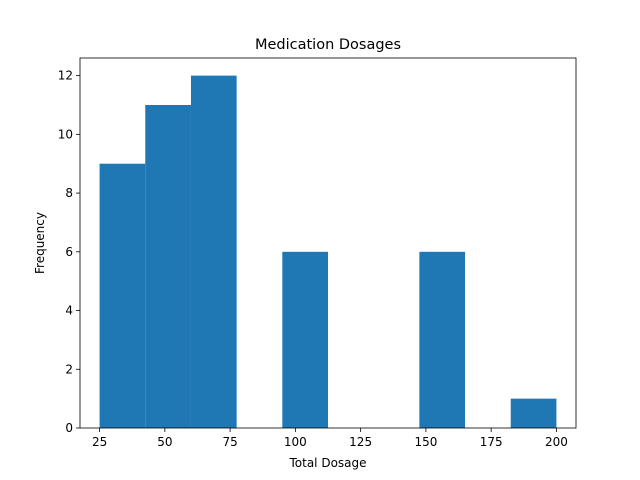 The width and height of the screenshot is (640, 480). I want to click on y-axis-ticks: 0 2 4 6 8 10 12, so click(69, 252).